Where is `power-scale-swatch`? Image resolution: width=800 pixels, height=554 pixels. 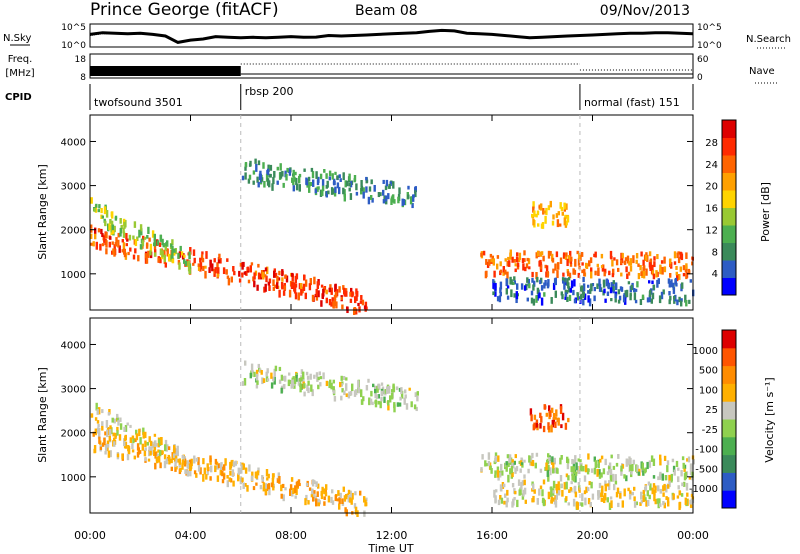
power-scale-swatch is located at coordinates (729, 234).